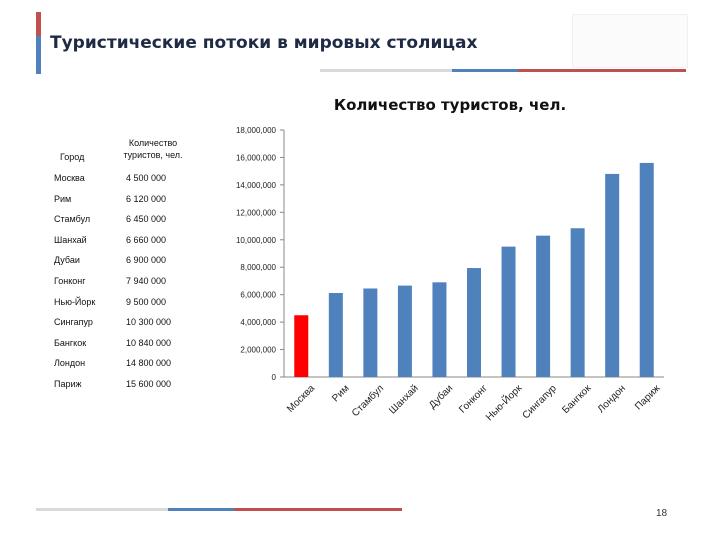 Image resolution: width=720 pixels, height=540 pixels. Describe the element at coordinates (612, 399) in the screenshot. I see `x-tick-label: Лондон` at that location.